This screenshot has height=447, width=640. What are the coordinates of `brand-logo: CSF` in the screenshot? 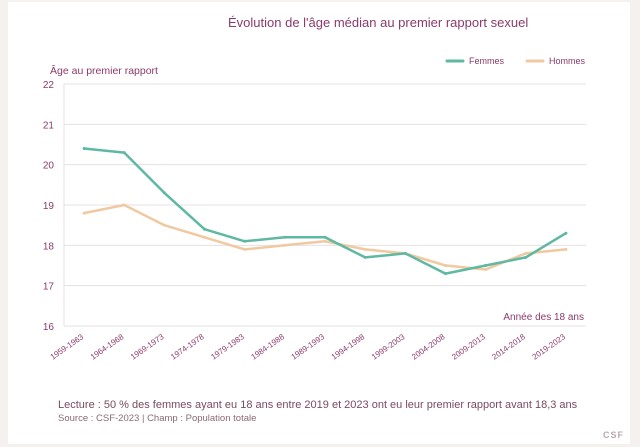 It's located at (613, 435).